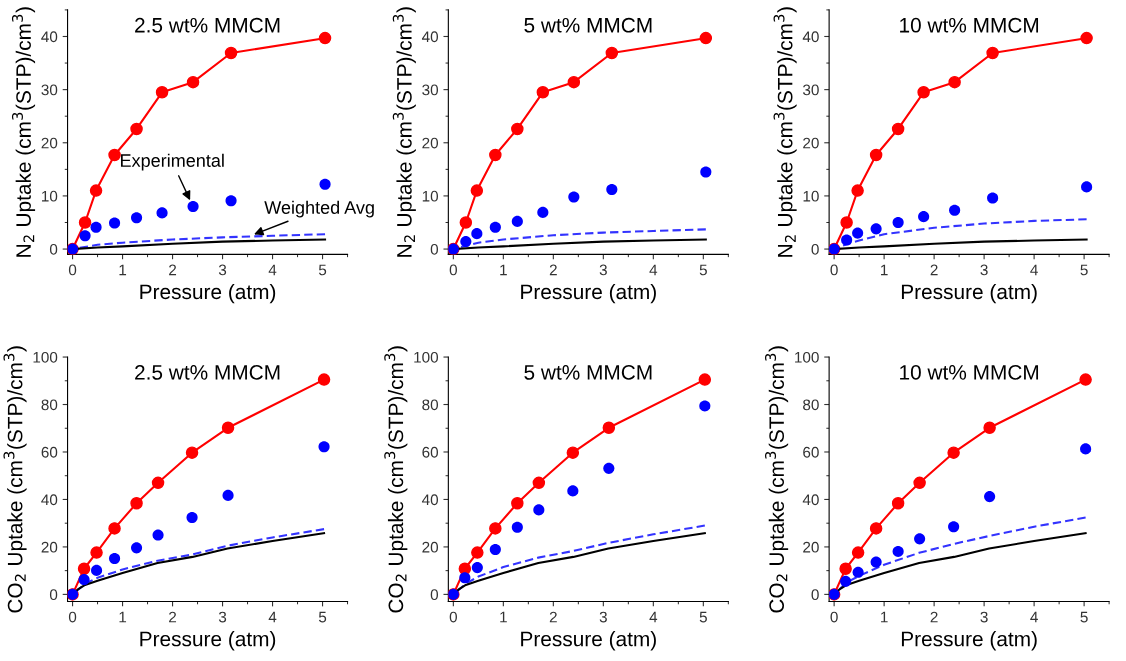 Image resolution: width=1126 pixels, height=661 pixels. Describe the element at coordinates (172, 162) in the screenshot. I see `annotation: Experimental` at that location.